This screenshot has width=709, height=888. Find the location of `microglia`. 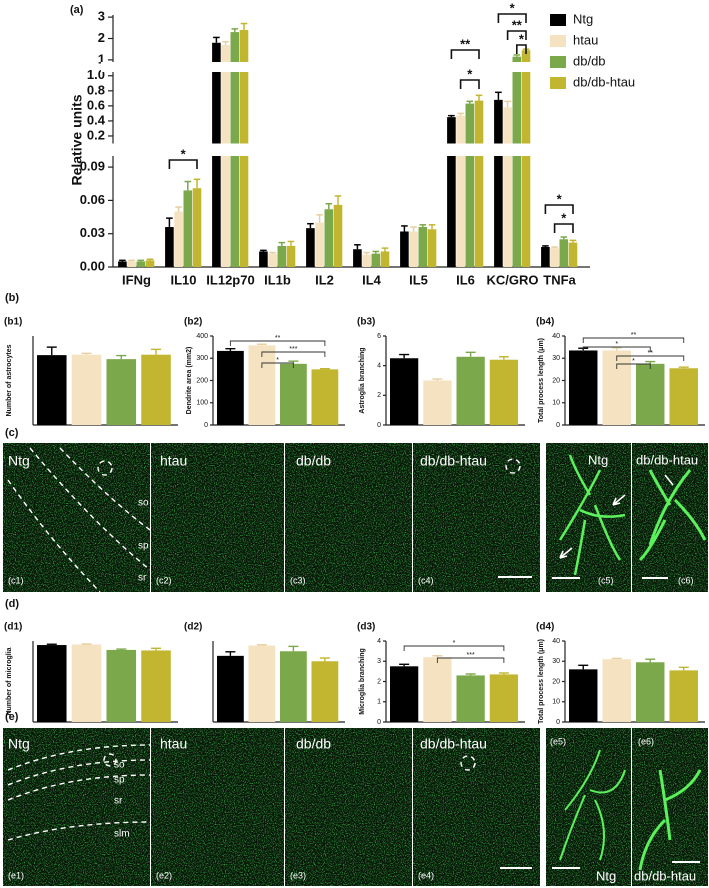

microglia is located at coordinates (592, 805).